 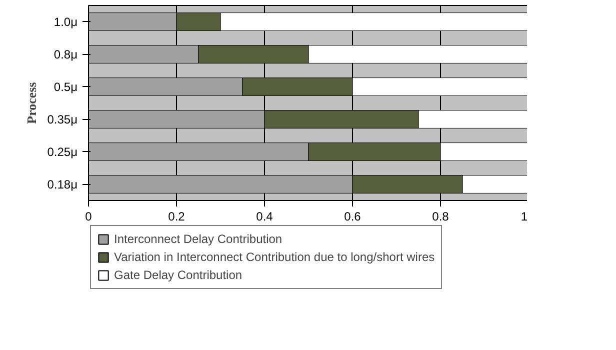 What do you see at coordinates (353, 217) in the screenshot?
I see `x-tick-label: 0.6` at bounding box center [353, 217].